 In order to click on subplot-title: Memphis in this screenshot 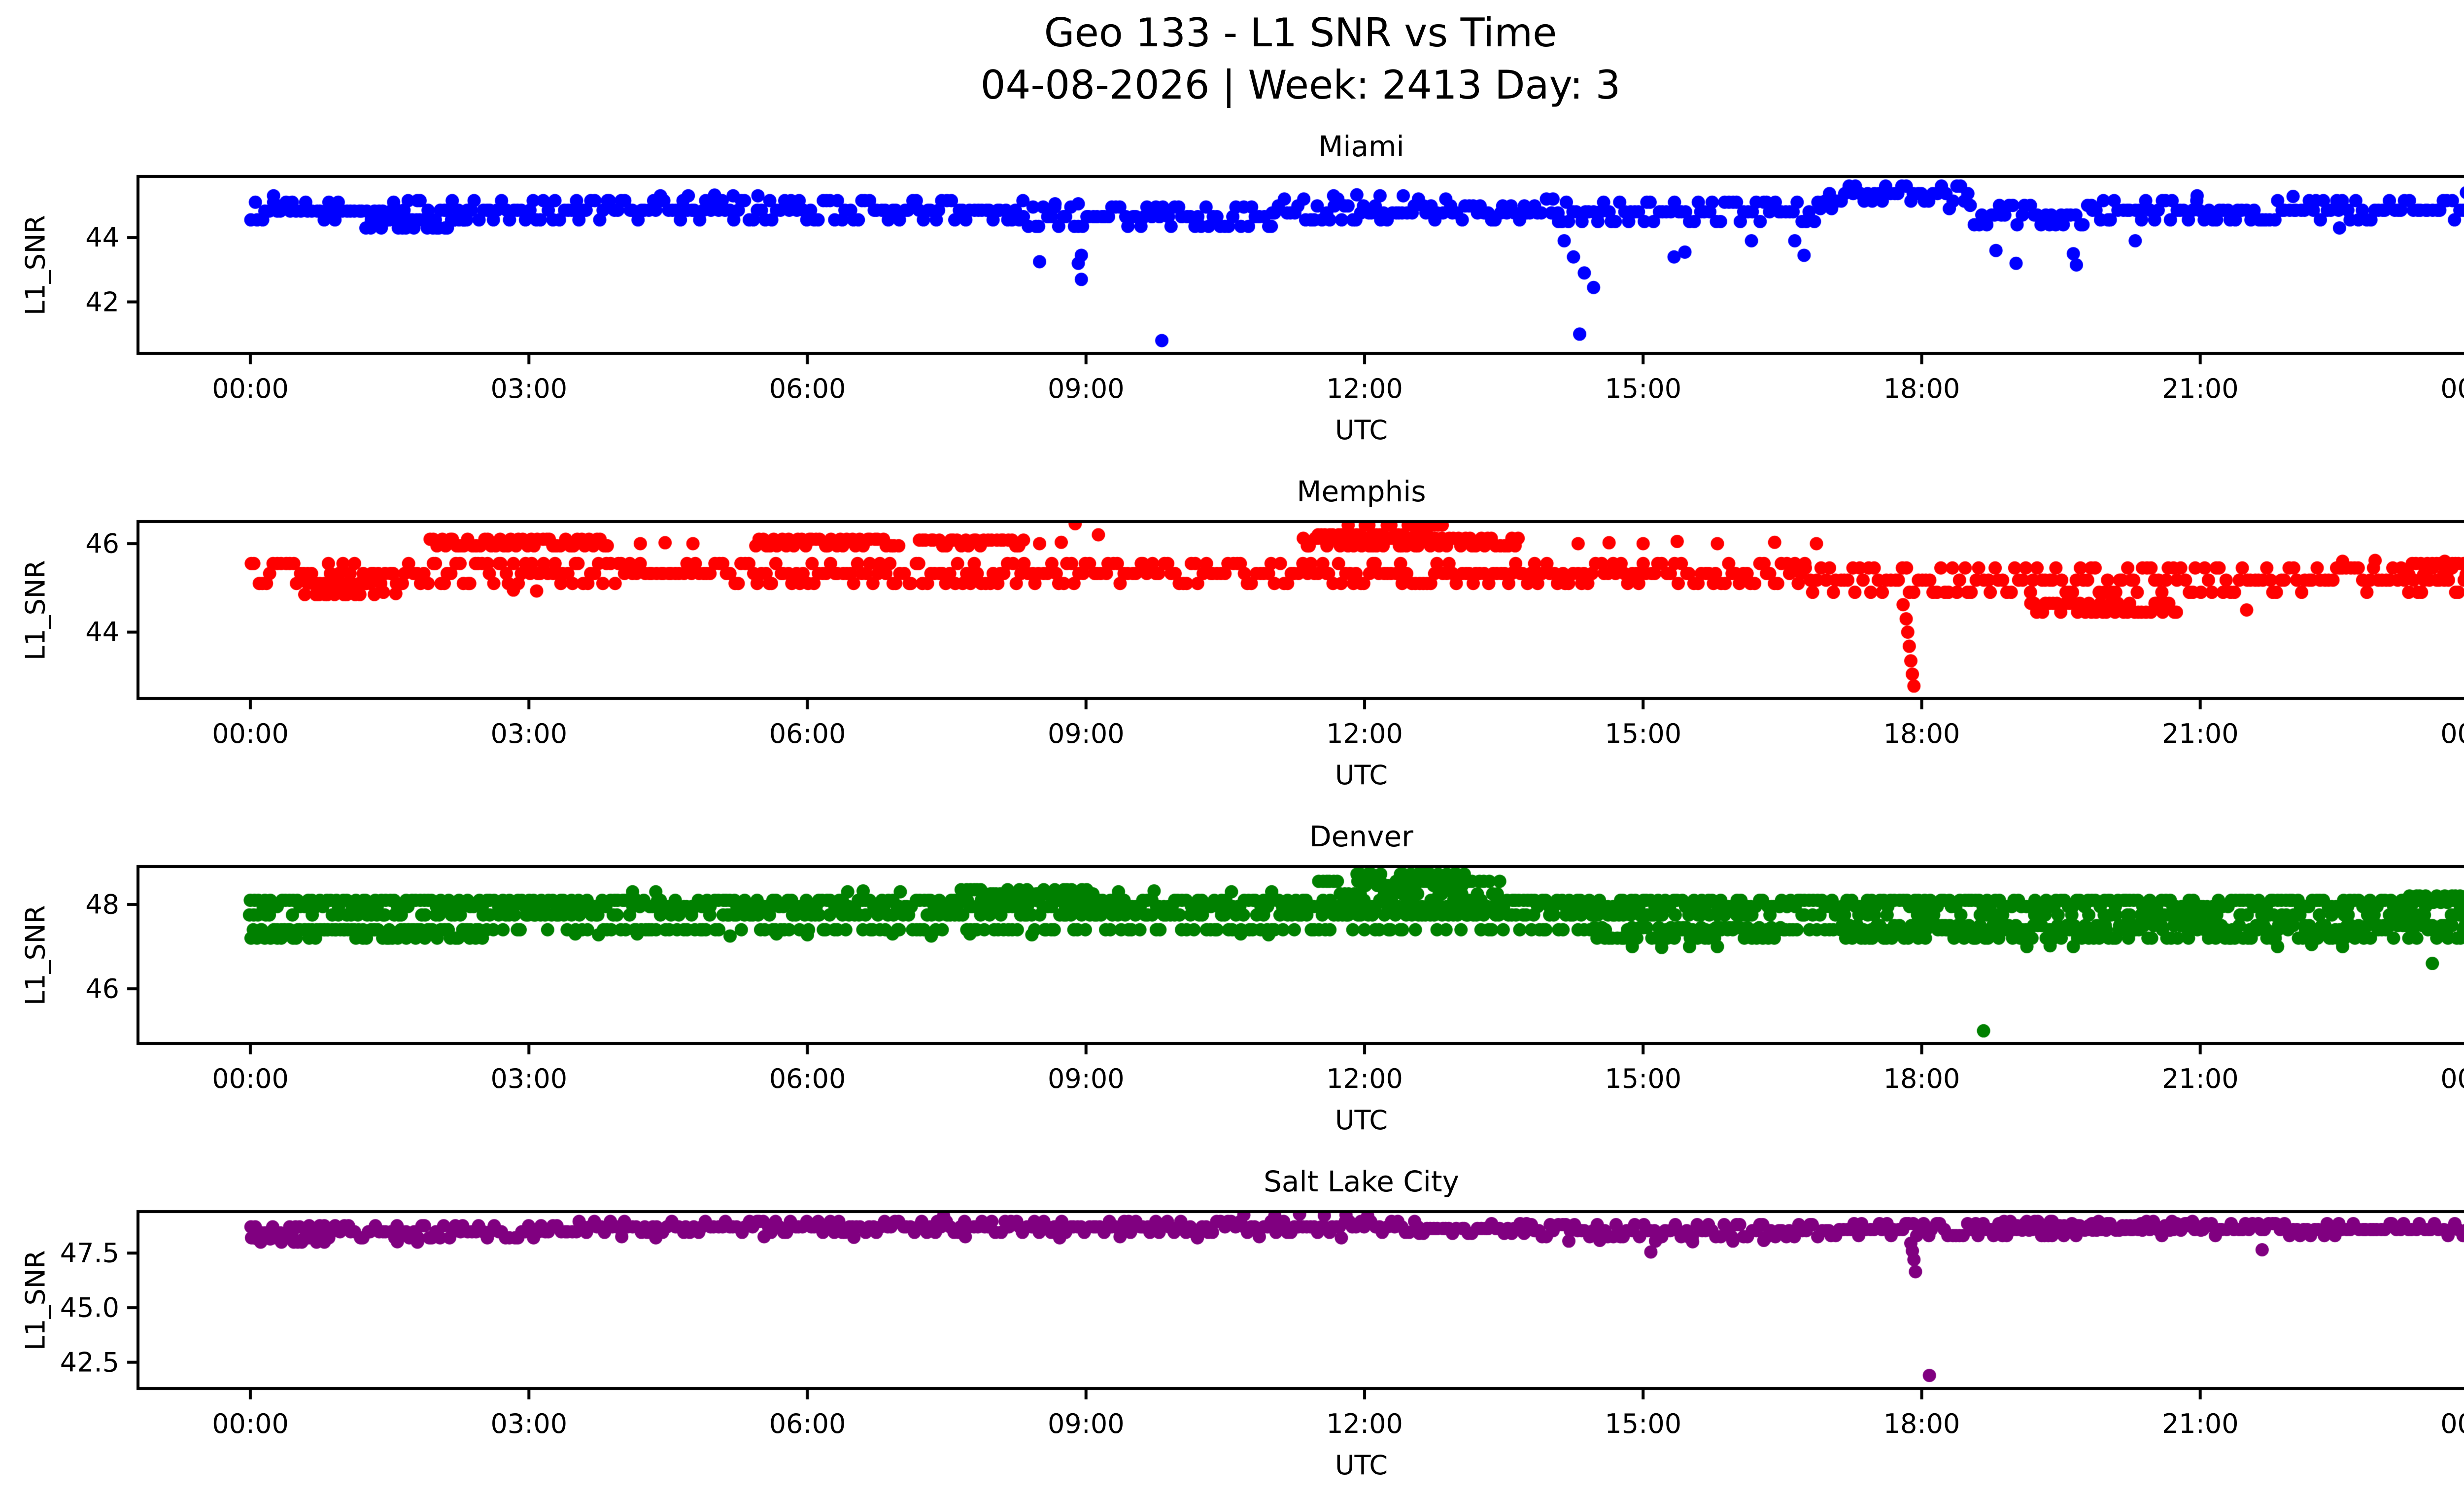, I will do `click(1361, 491)`.